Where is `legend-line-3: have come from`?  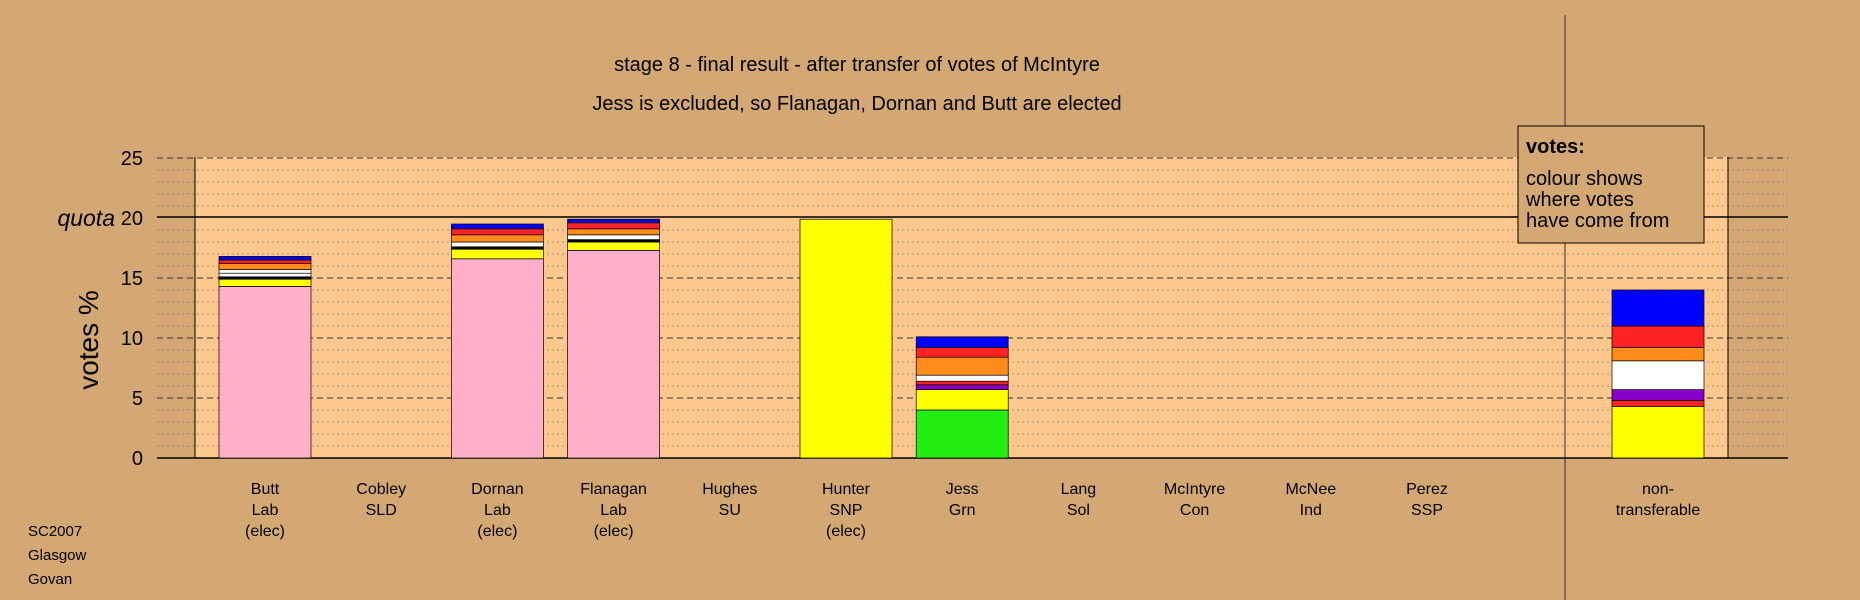
legend-line-3: have come from is located at coordinates (1597, 221).